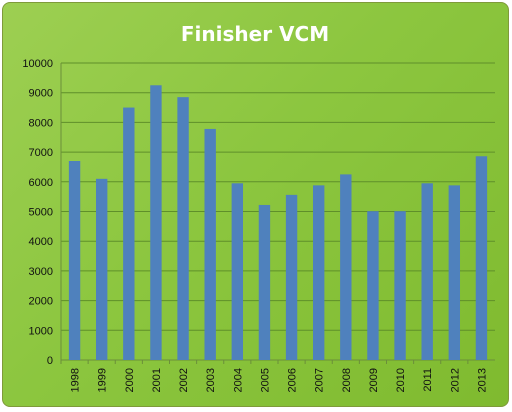 This screenshot has width=512, height=412. What do you see at coordinates (346, 267) in the screenshot?
I see `bar-2008` at bounding box center [346, 267].